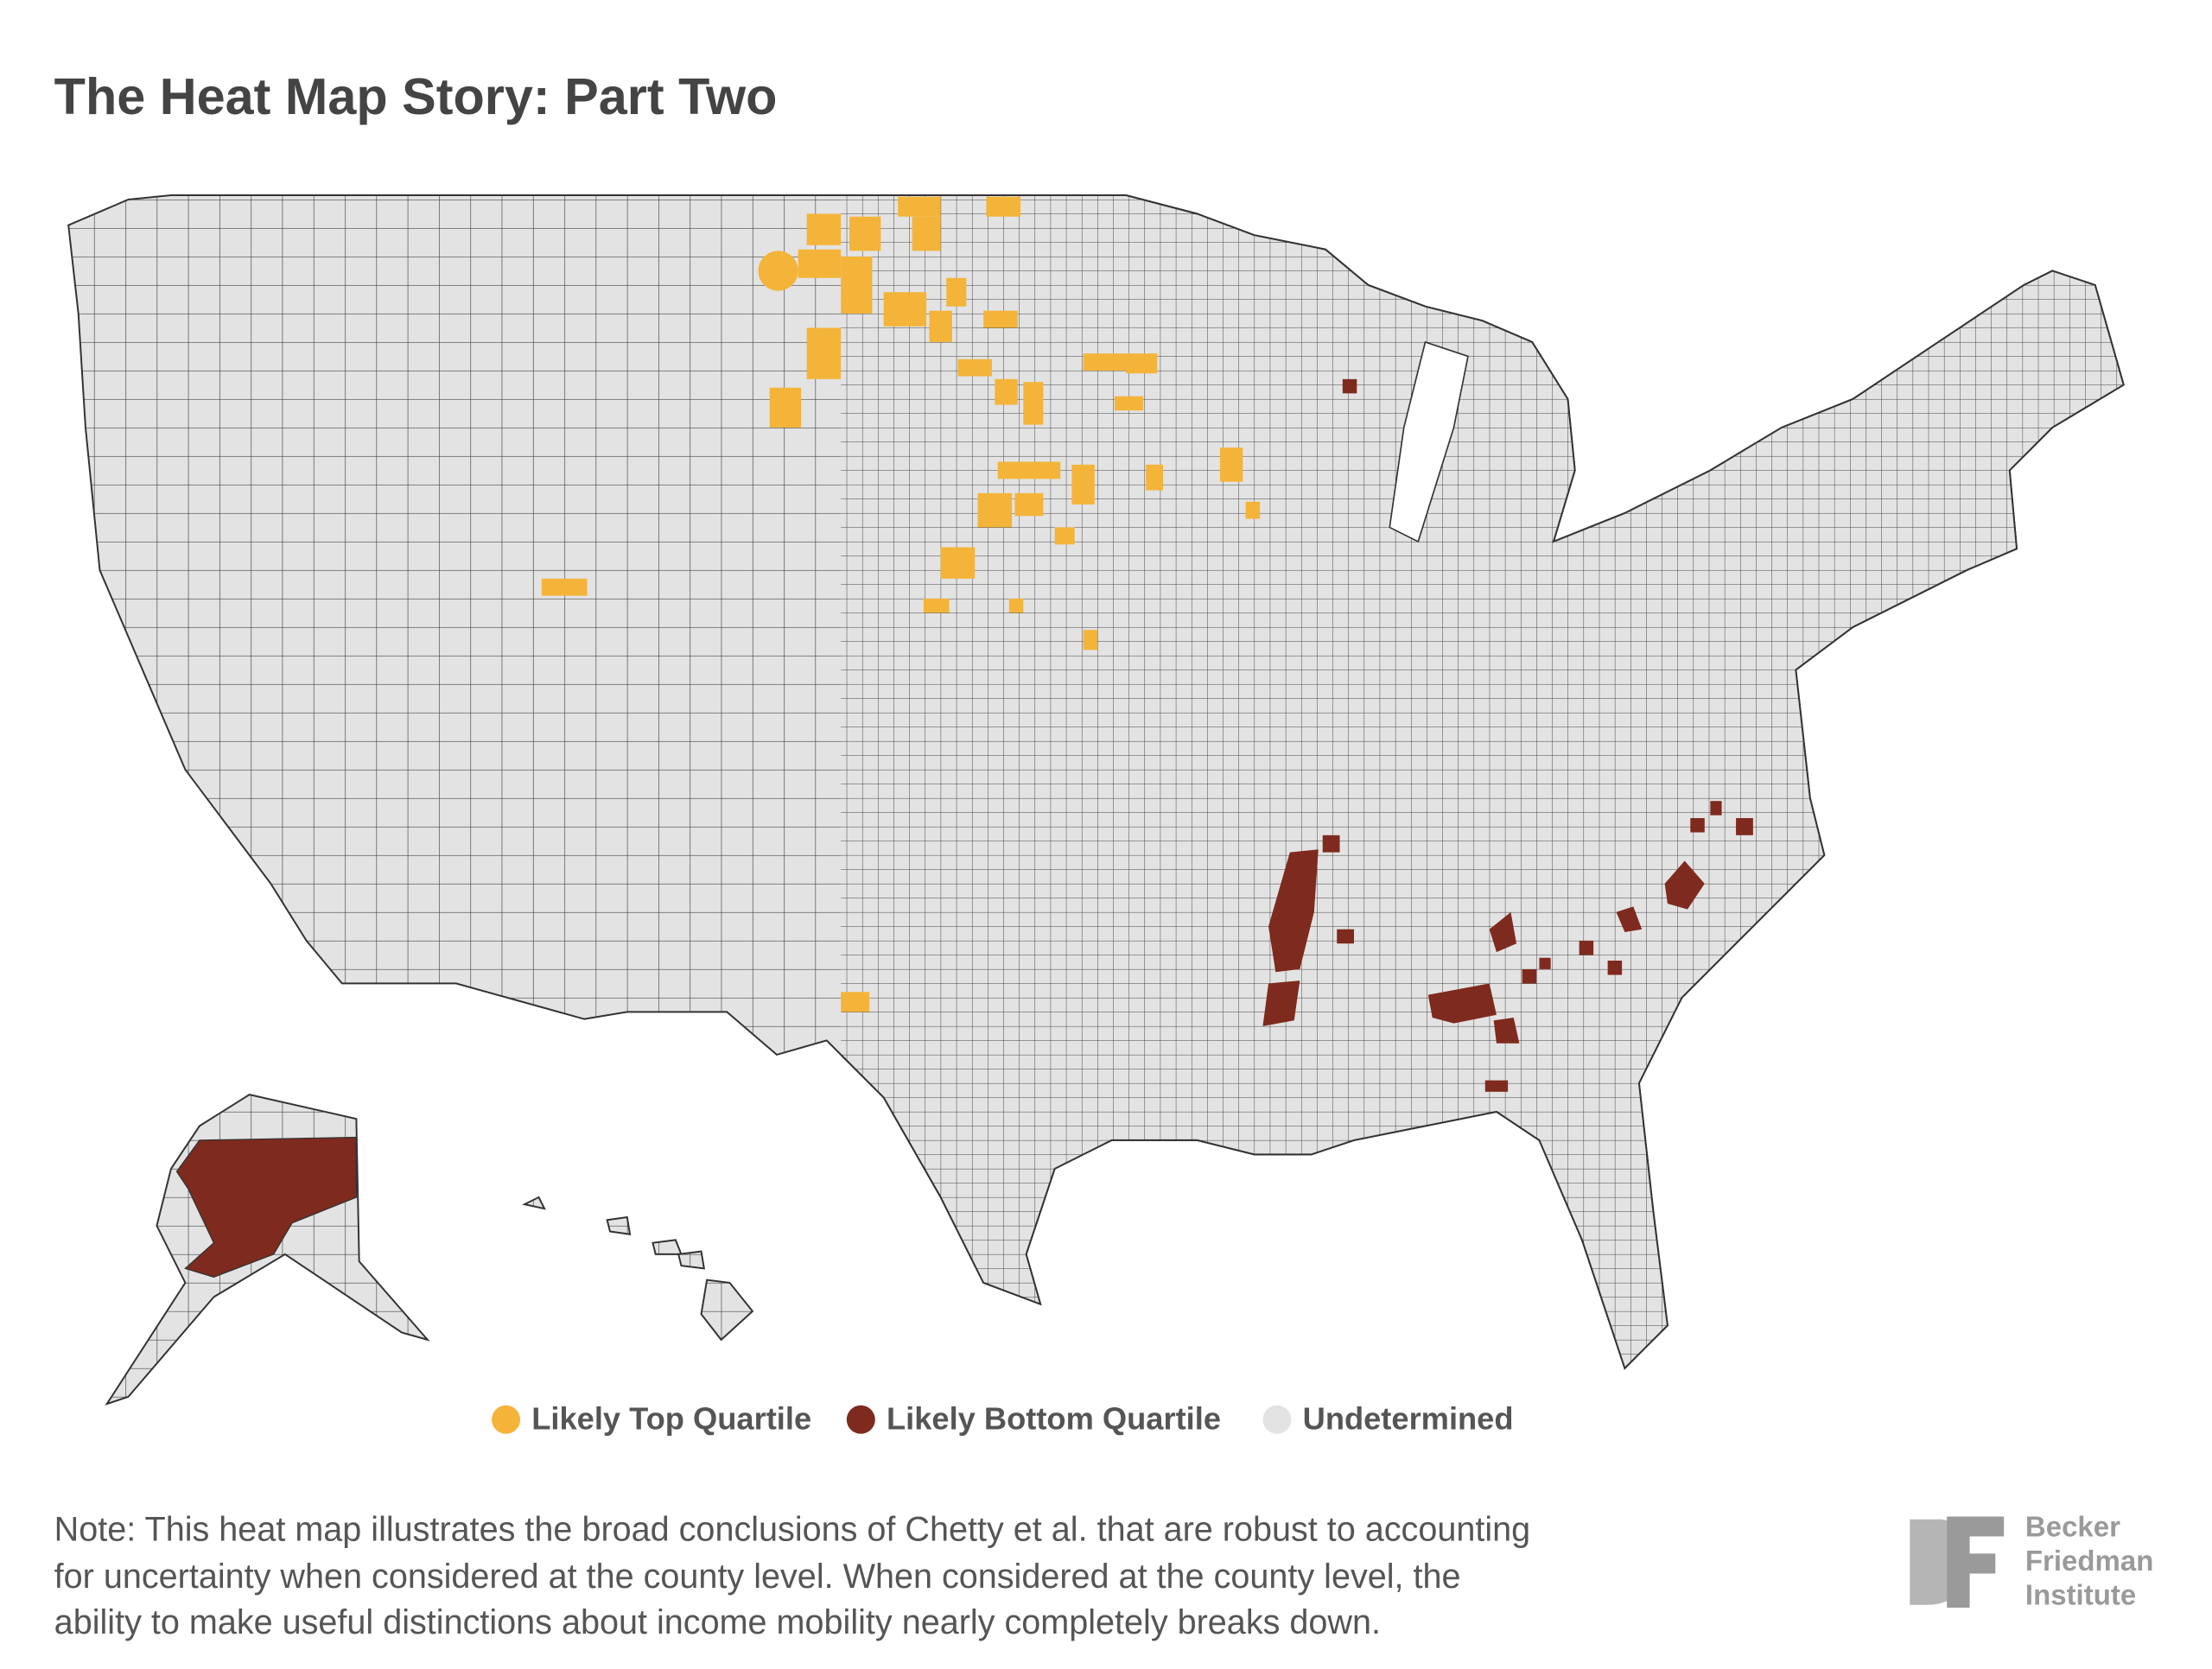 The width and height of the screenshot is (2212, 1669). I want to click on logo-text: Becker, so click(2072, 1527).